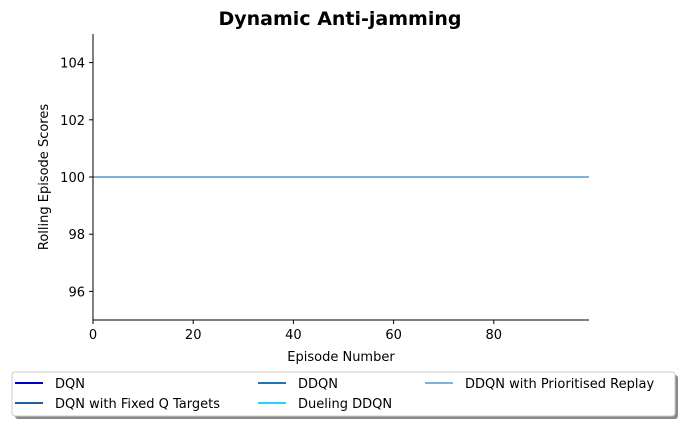 The height and width of the screenshot is (426, 682). I want to click on y-tick-label-3: 102, so click(72, 121).